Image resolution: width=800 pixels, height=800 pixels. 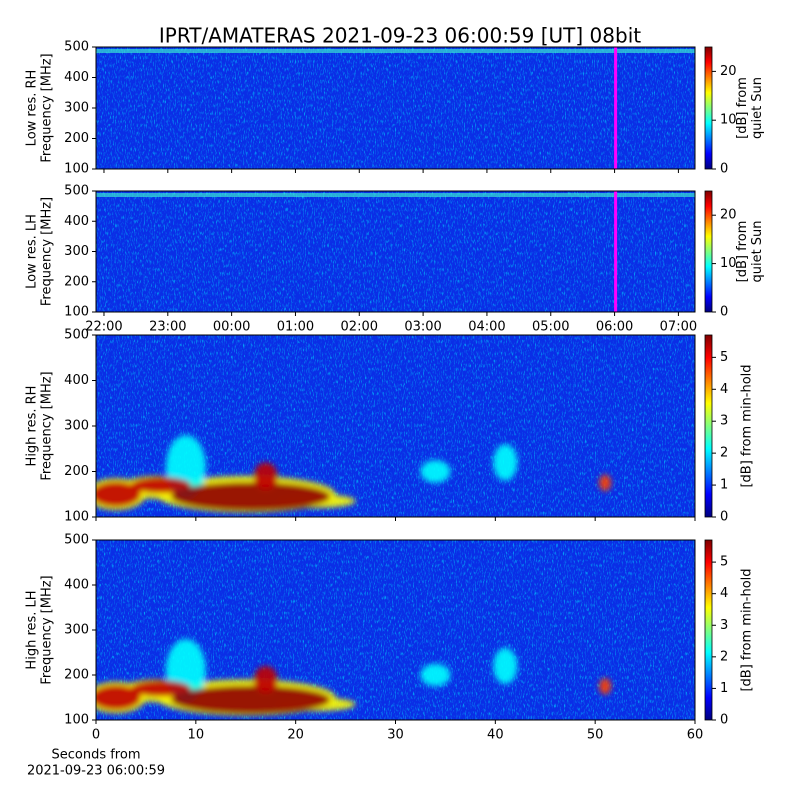 What do you see at coordinates (295, 735) in the screenshot?
I see `x-tick-label: 20` at bounding box center [295, 735].